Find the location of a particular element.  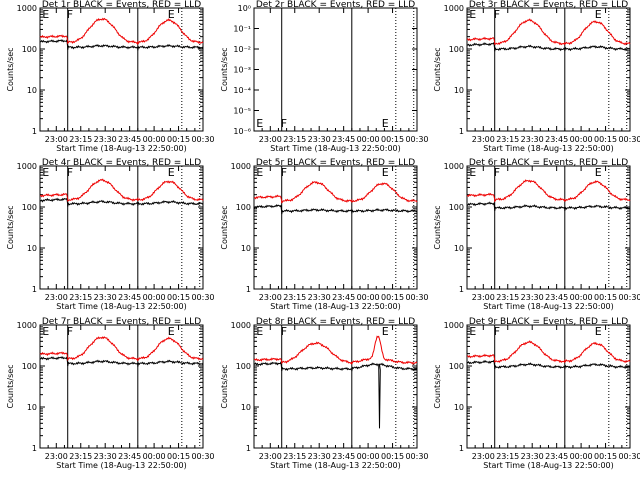

x-tick-label: 23:15 is located at coordinates (80, 456).